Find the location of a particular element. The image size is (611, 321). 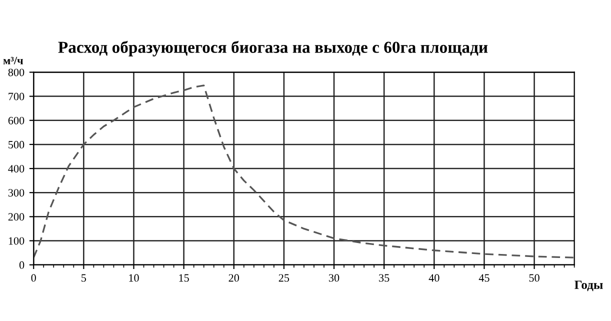

x-tick-label: 35 is located at coordinates (384, 278).